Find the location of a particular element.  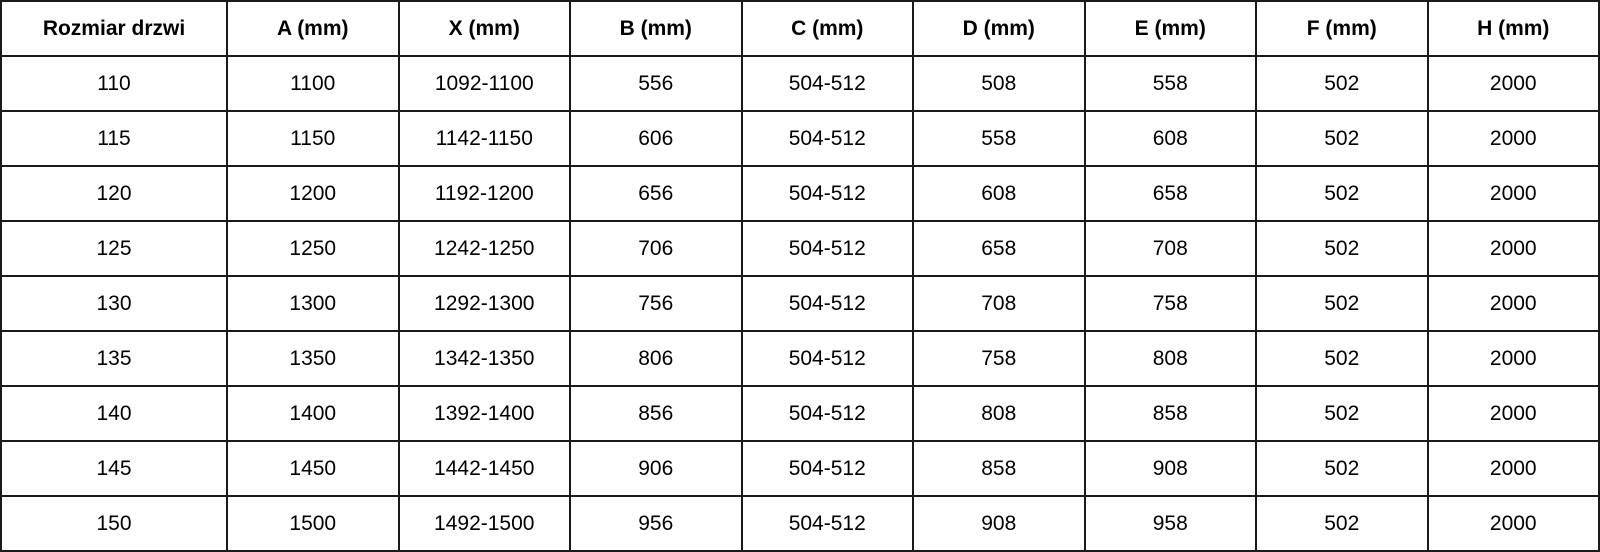

table-row: 110 1100 1092-1100 556 504-512 508 558 502 2000 is located at coordinates (800, 83).